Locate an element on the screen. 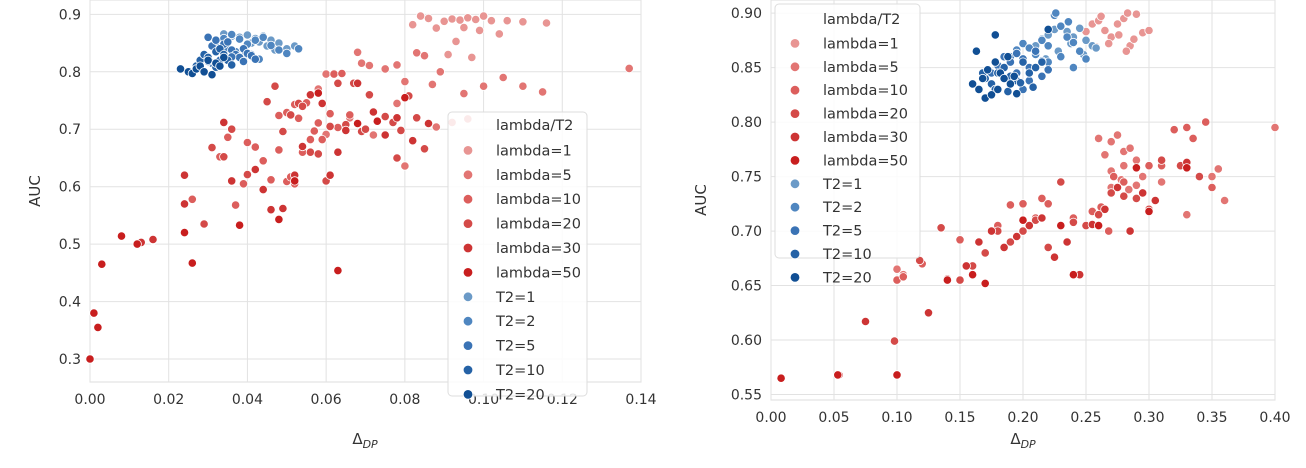  left-x-tick-label: 0.06 is located at coordinates (326, 400).